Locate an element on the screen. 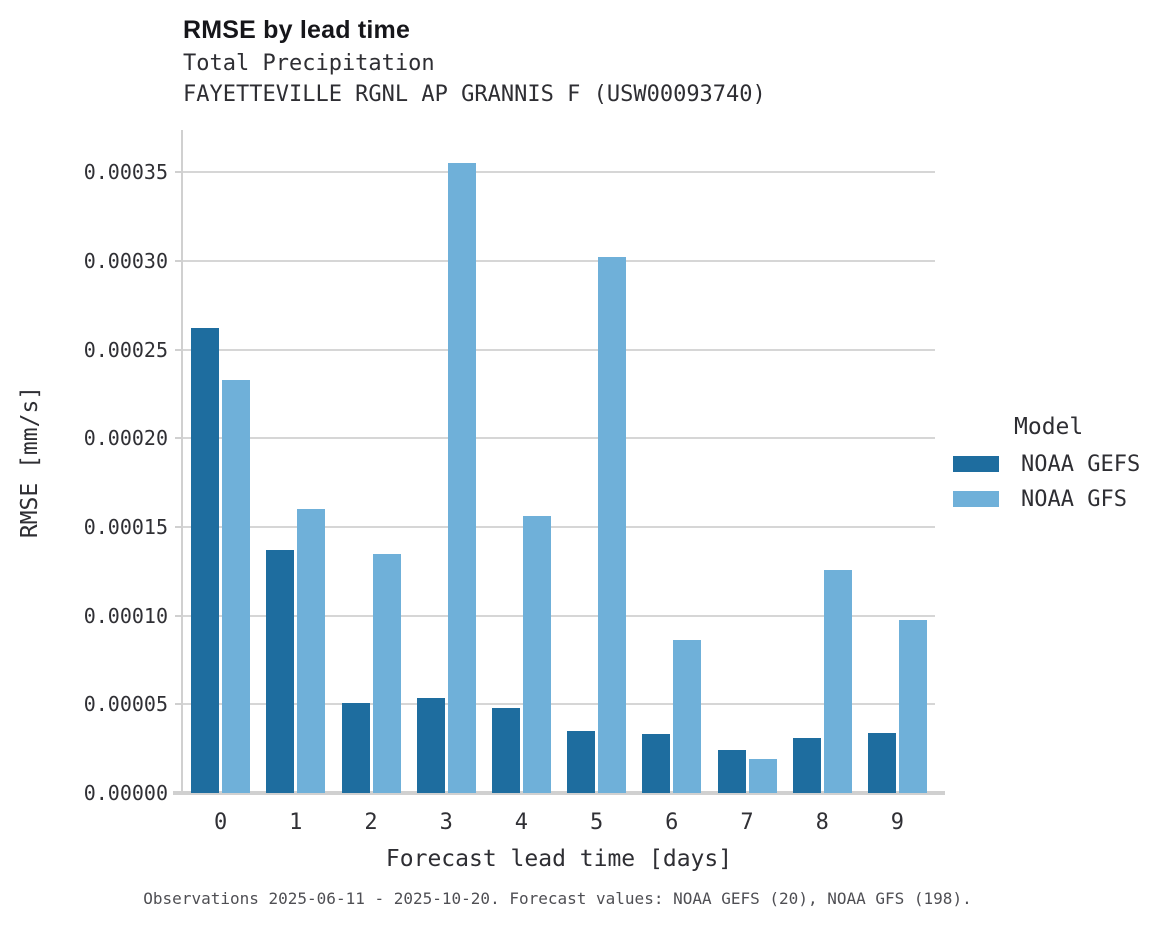 The image size is (1175, 928). bar-noaa-gfs-day9 is located at coordinates (912, 706).